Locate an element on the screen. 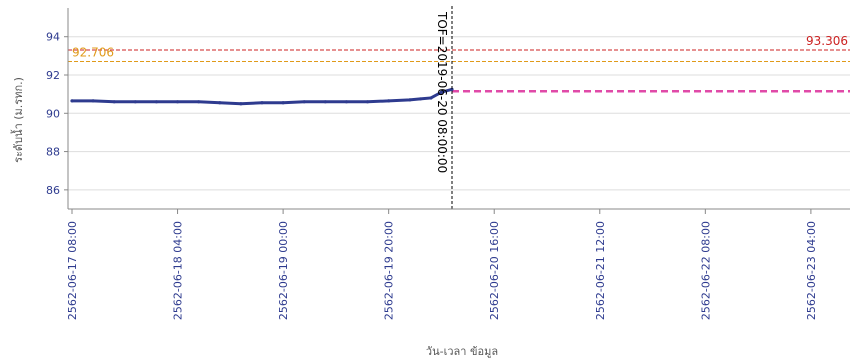 This screenshot has width=850, height=360. x-tick-label: 2562-06-21 12:00 is located at coordinates (600, 270).